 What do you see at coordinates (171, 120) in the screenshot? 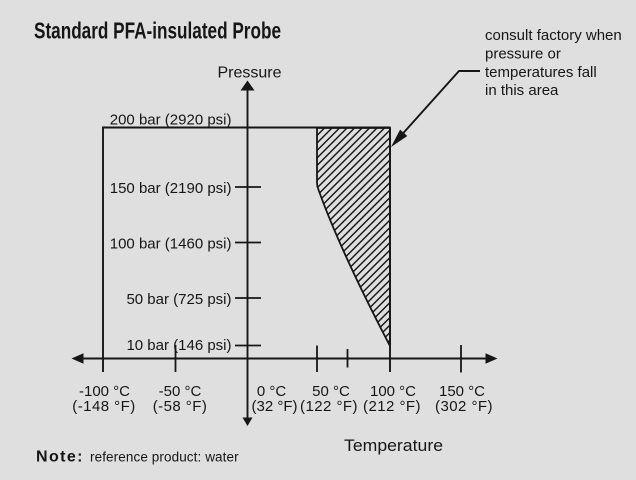
I see `svg-text: 200 bar (2920 psi)` at bounding box center [171, 120].